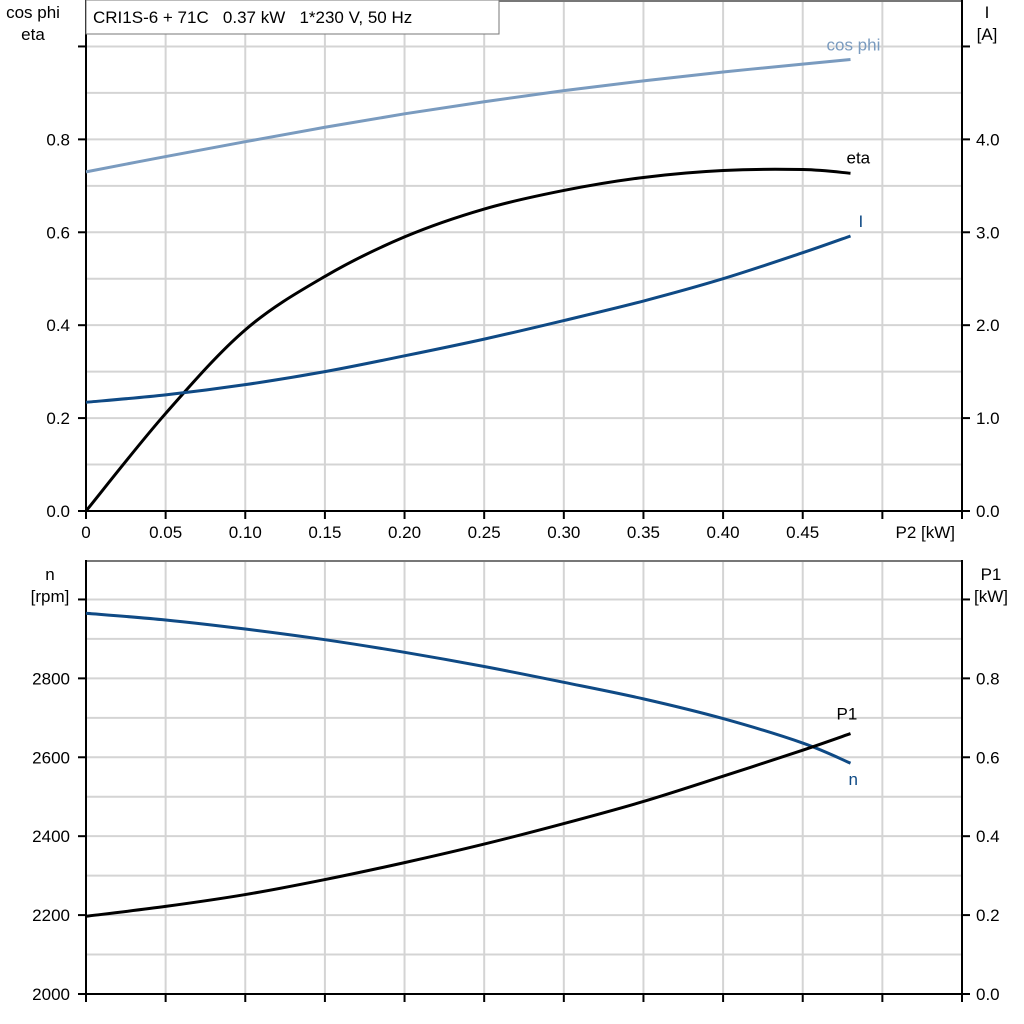 This screenshot has height=1024, width=1024. I want to click on right-y-tick-label: 4.0, so click(988, 139).